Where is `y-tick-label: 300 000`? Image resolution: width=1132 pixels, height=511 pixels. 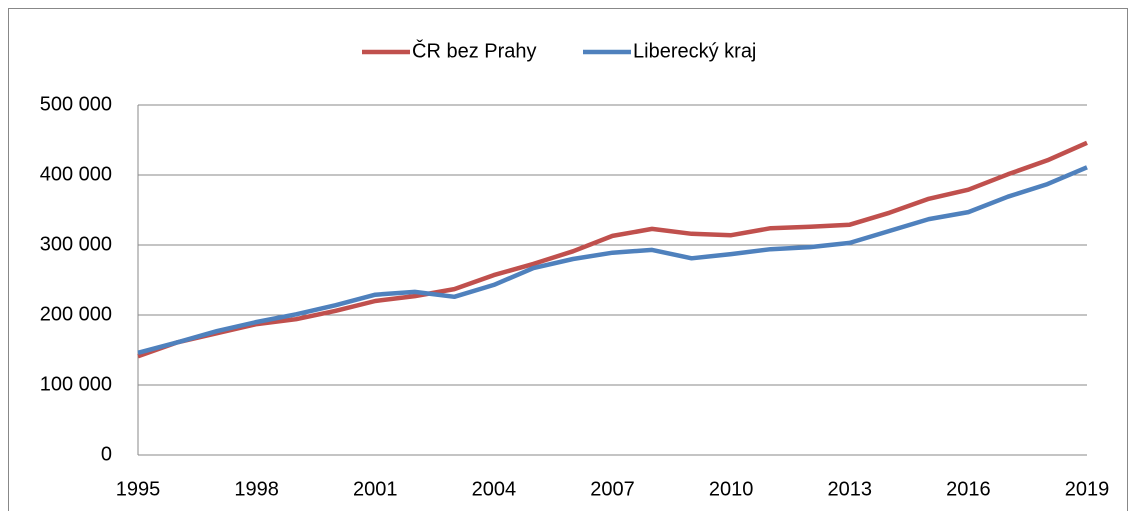 y-tick-label: 300 000 is located at coordinates (76, 244).